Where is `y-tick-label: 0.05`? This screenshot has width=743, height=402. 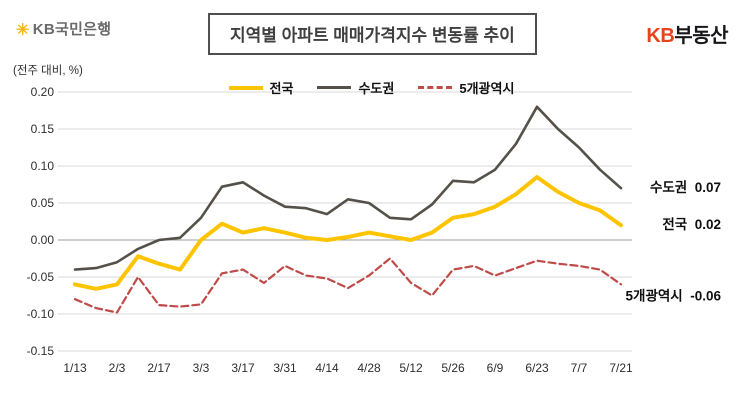 y-tick-label: 0.05 is located at coordinates (43, 203).